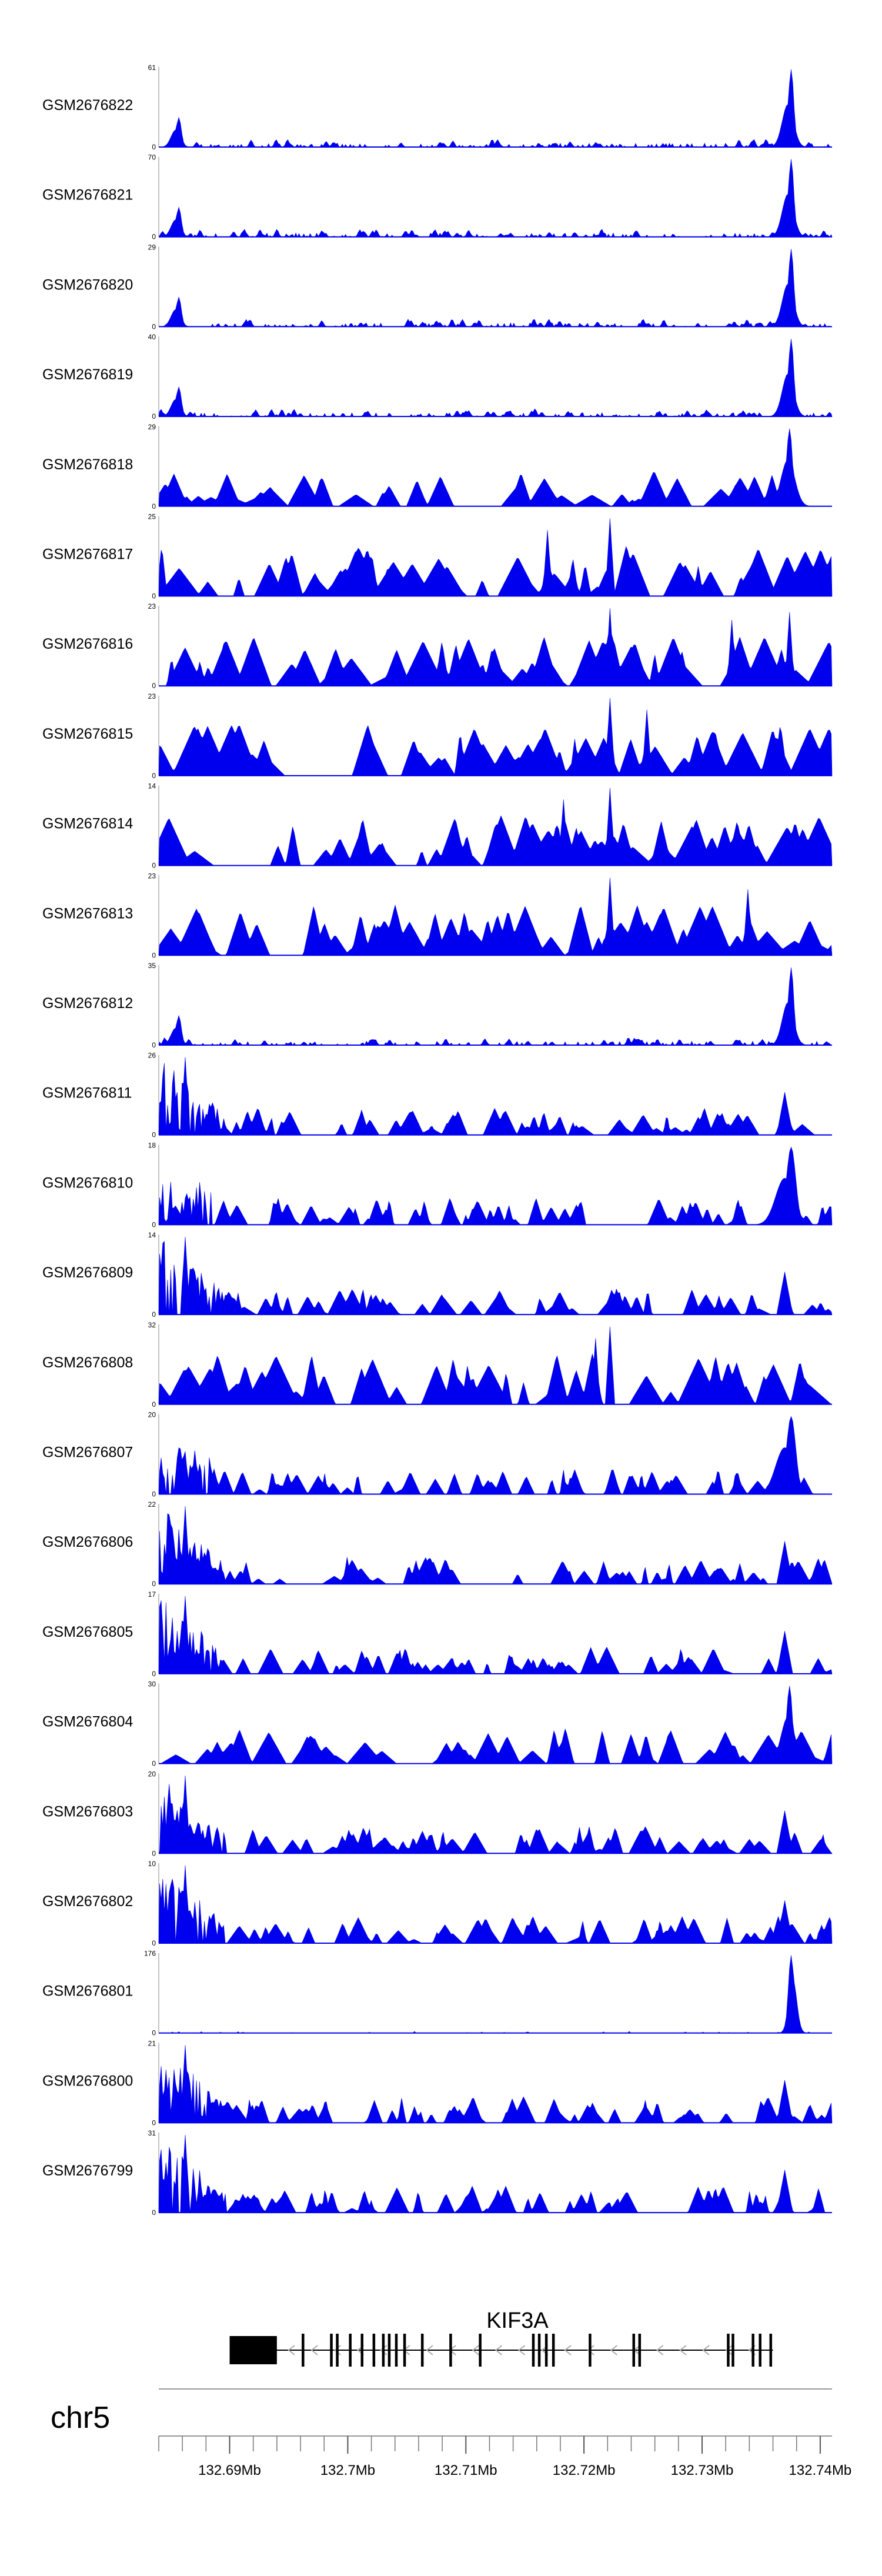 The height and width of the screenshot is (2576, 882). Describe the element at coordinates (87, 1632) in the screenshot. I see `track-label: GSM2676805` at that location.